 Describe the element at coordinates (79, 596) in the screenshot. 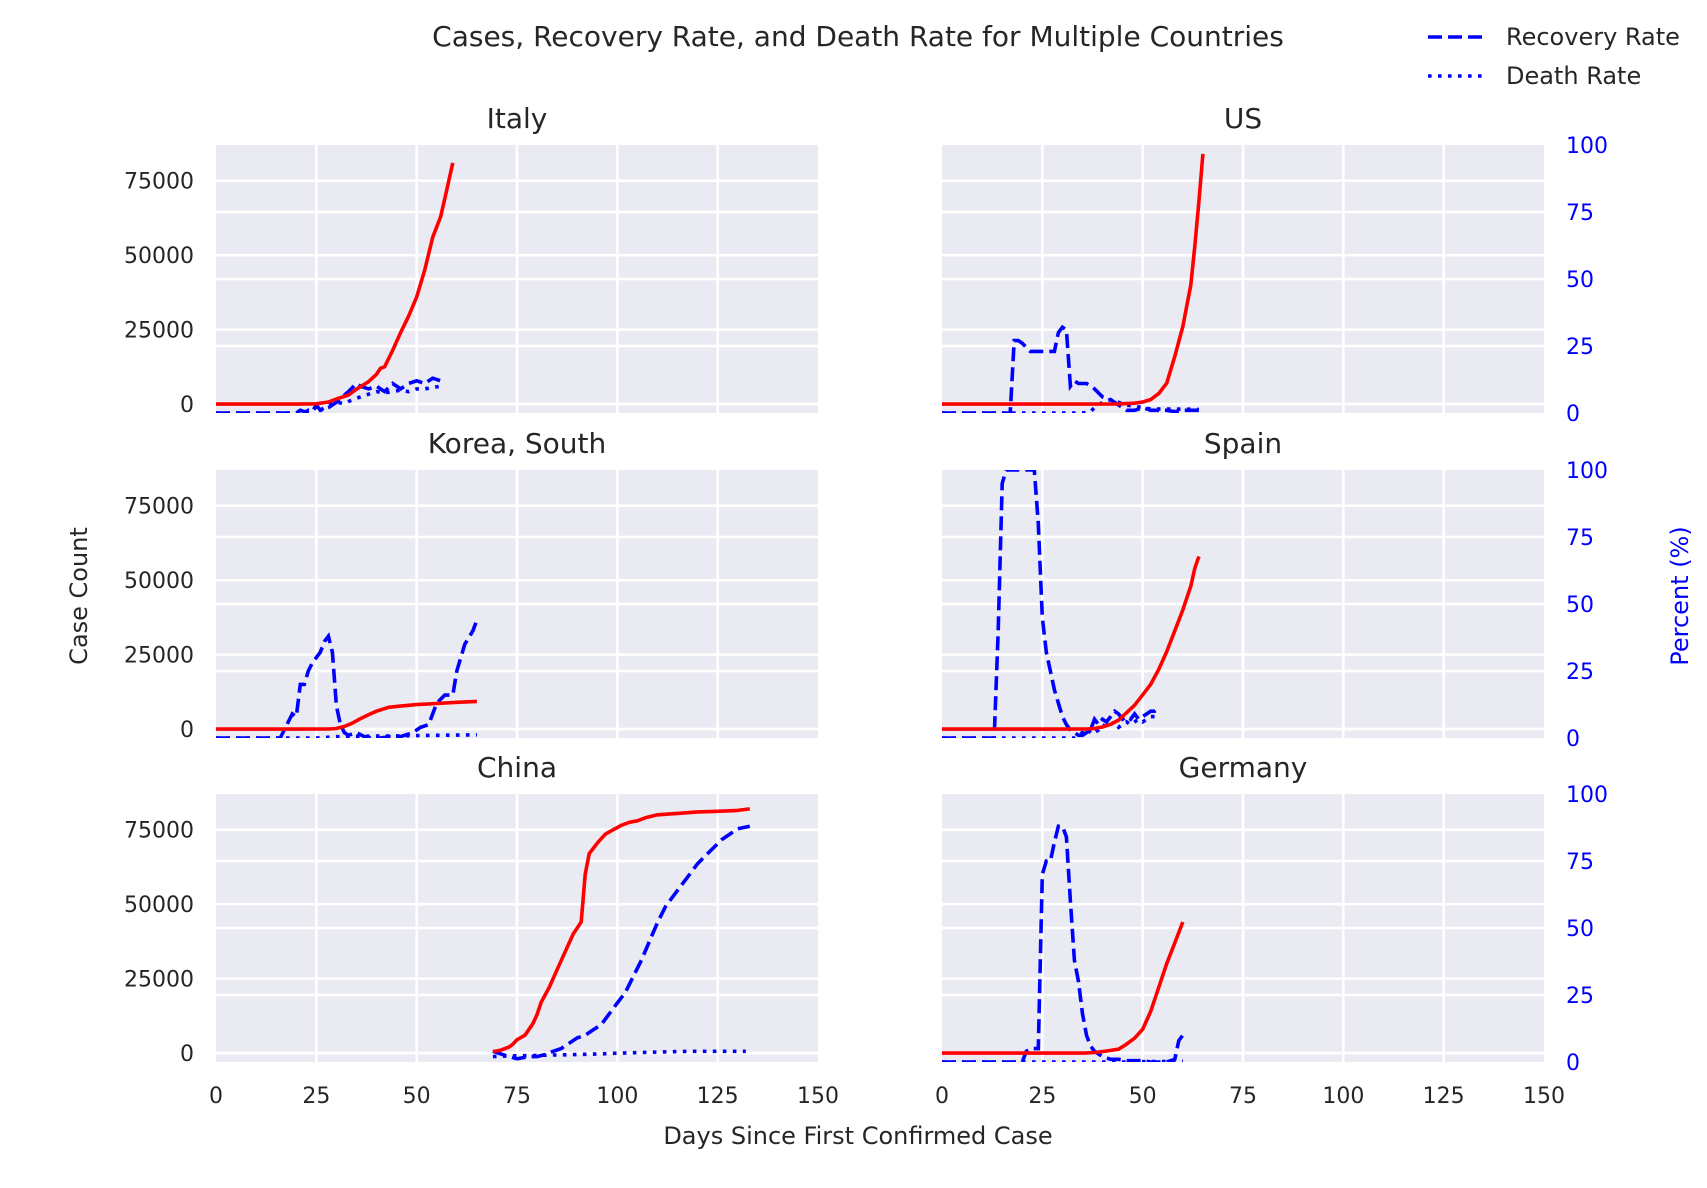

I see `y-axis-label-left: Case Count` at that location.